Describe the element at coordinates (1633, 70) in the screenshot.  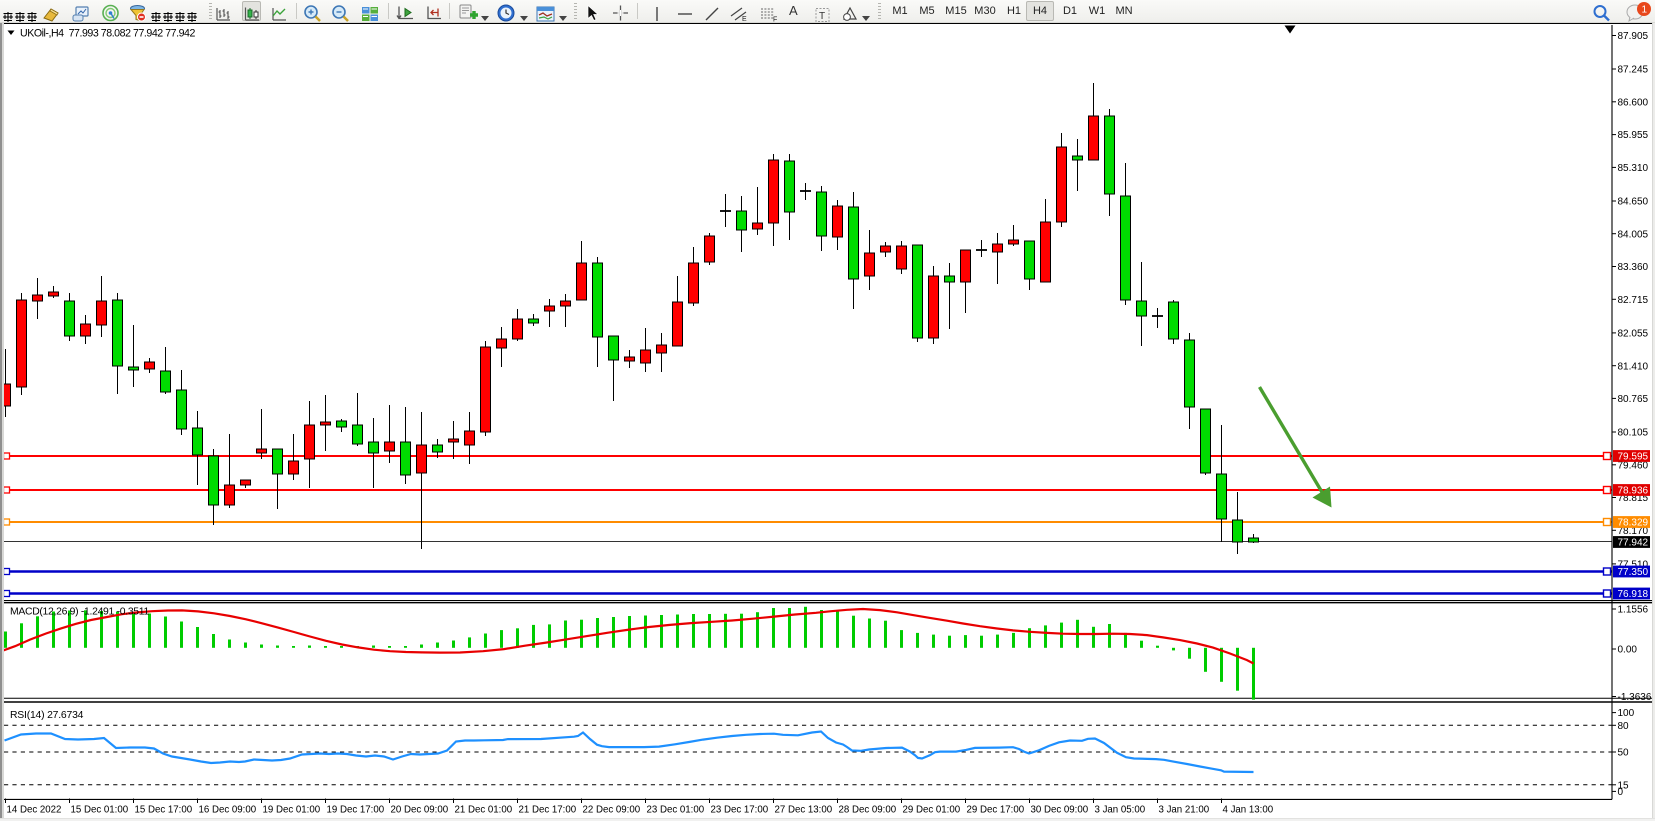
I see `svg-text: 87.245` at that location.